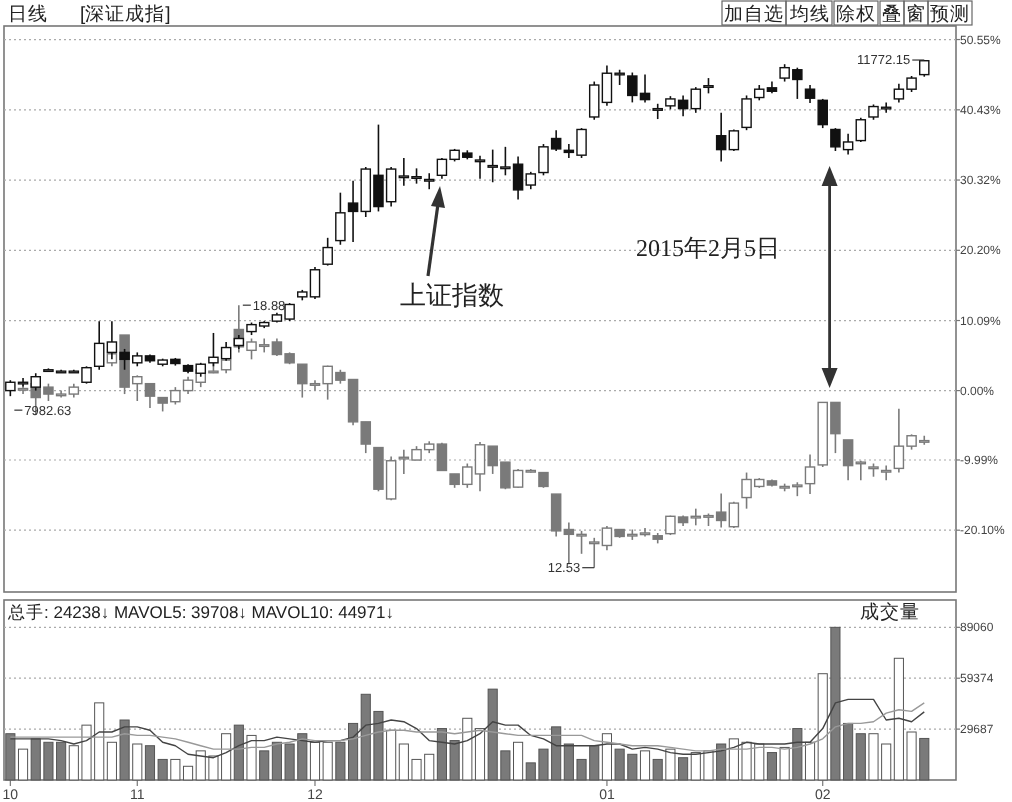  Describe the element at coordinates (809, 14) in the screenshot. I see `annotation: 均线` at that location.